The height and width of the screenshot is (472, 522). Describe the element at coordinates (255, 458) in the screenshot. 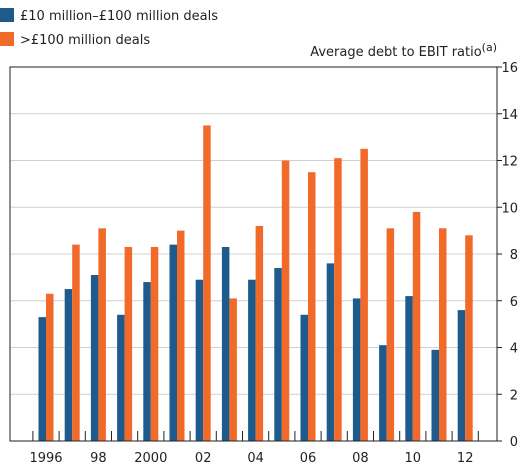

I see `x-tick-label: 04` at that location.